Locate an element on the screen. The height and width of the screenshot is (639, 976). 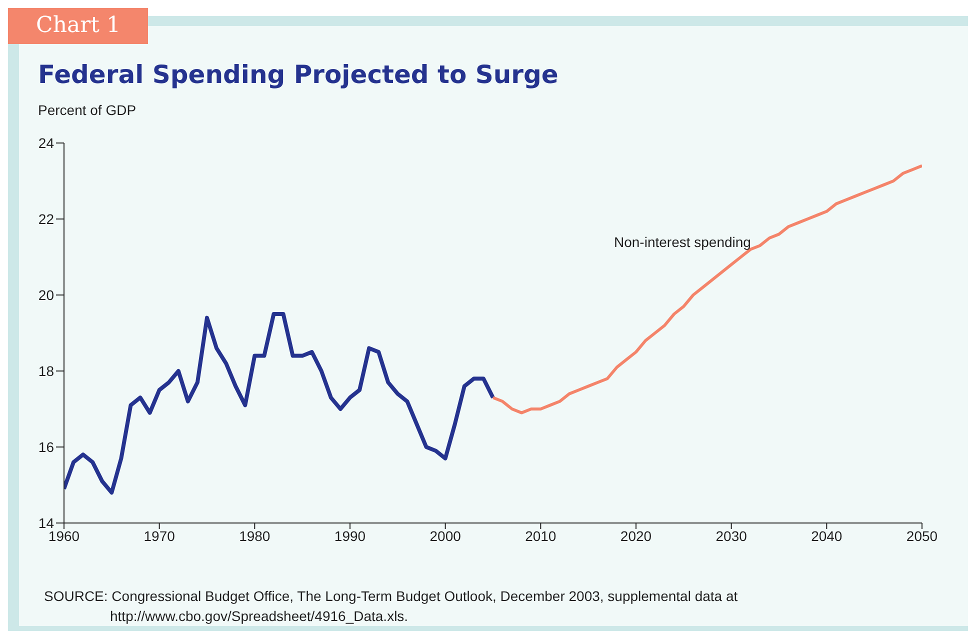
source-note: SOURCE: Congressional Budget Office, The Long-Term Budget Outlook, December 2003, supplemental data at http://www.cbo.gov/Spreadsheet/4916_Data.xls. is located at coordinates (391, 606).